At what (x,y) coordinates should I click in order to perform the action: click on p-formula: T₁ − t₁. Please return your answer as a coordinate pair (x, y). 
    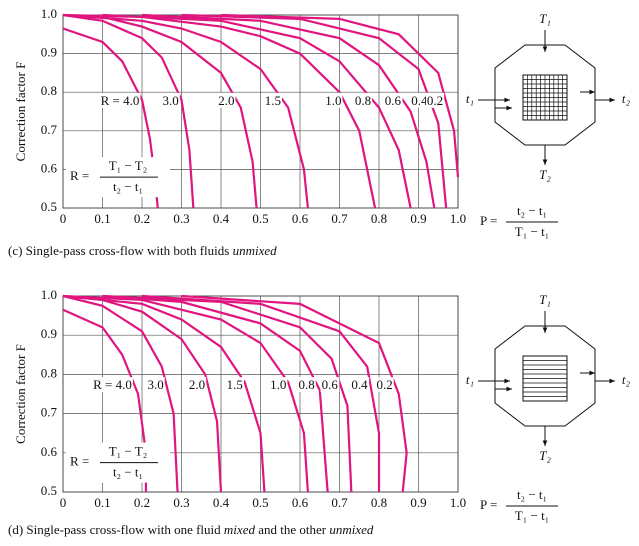
    Looking at the image, I should click on (532, 231).